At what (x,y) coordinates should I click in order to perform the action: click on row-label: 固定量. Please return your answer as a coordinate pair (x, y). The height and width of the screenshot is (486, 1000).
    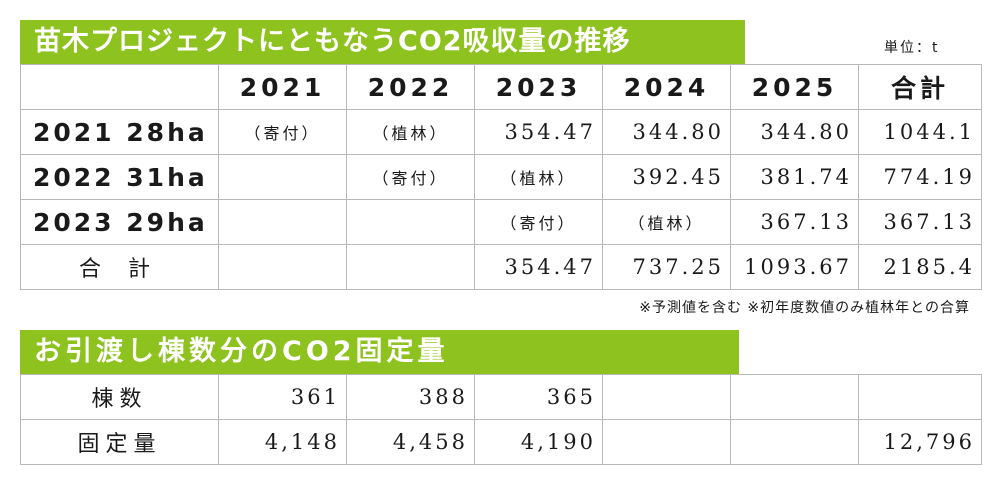
    Looking at the image, I should click on (119, 442).